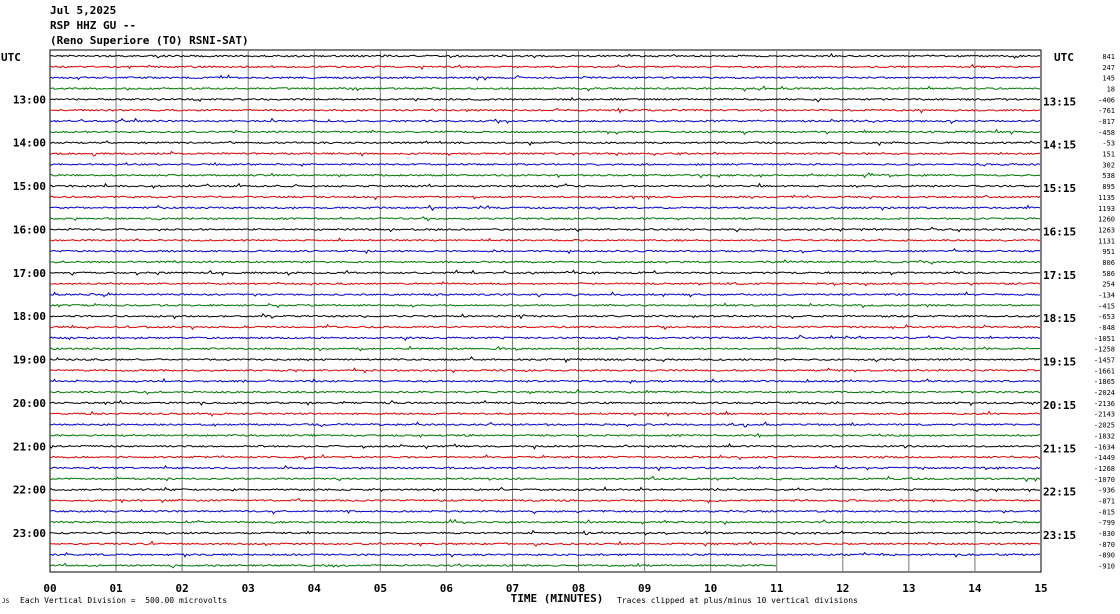 The height and width of the screenshot is (614, 1120). Describe the element at coordinates (1106, 556) in the screenshot. I see `trace-offset-label: -890` at that location.